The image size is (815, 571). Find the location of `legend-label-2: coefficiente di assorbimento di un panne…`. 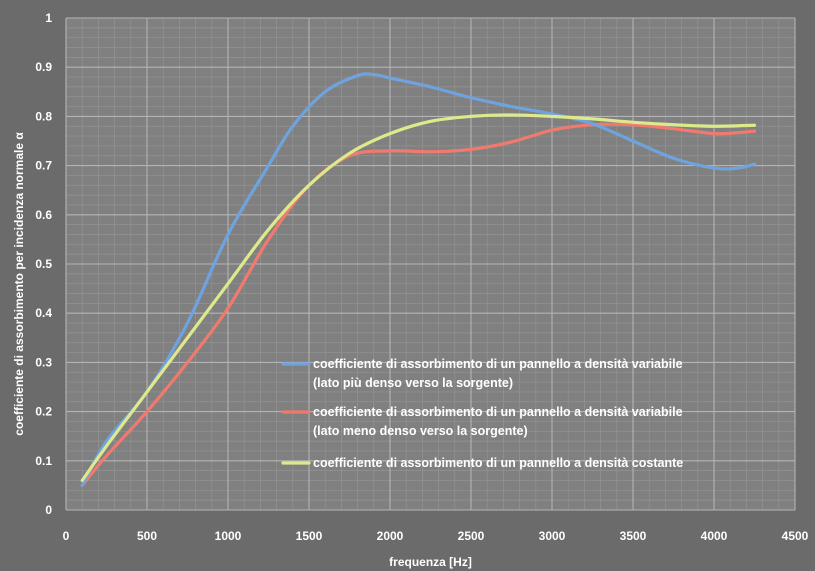

legend-label-2: coefficiente di assorbimento di un panne… is located at coordinates (498, 412).